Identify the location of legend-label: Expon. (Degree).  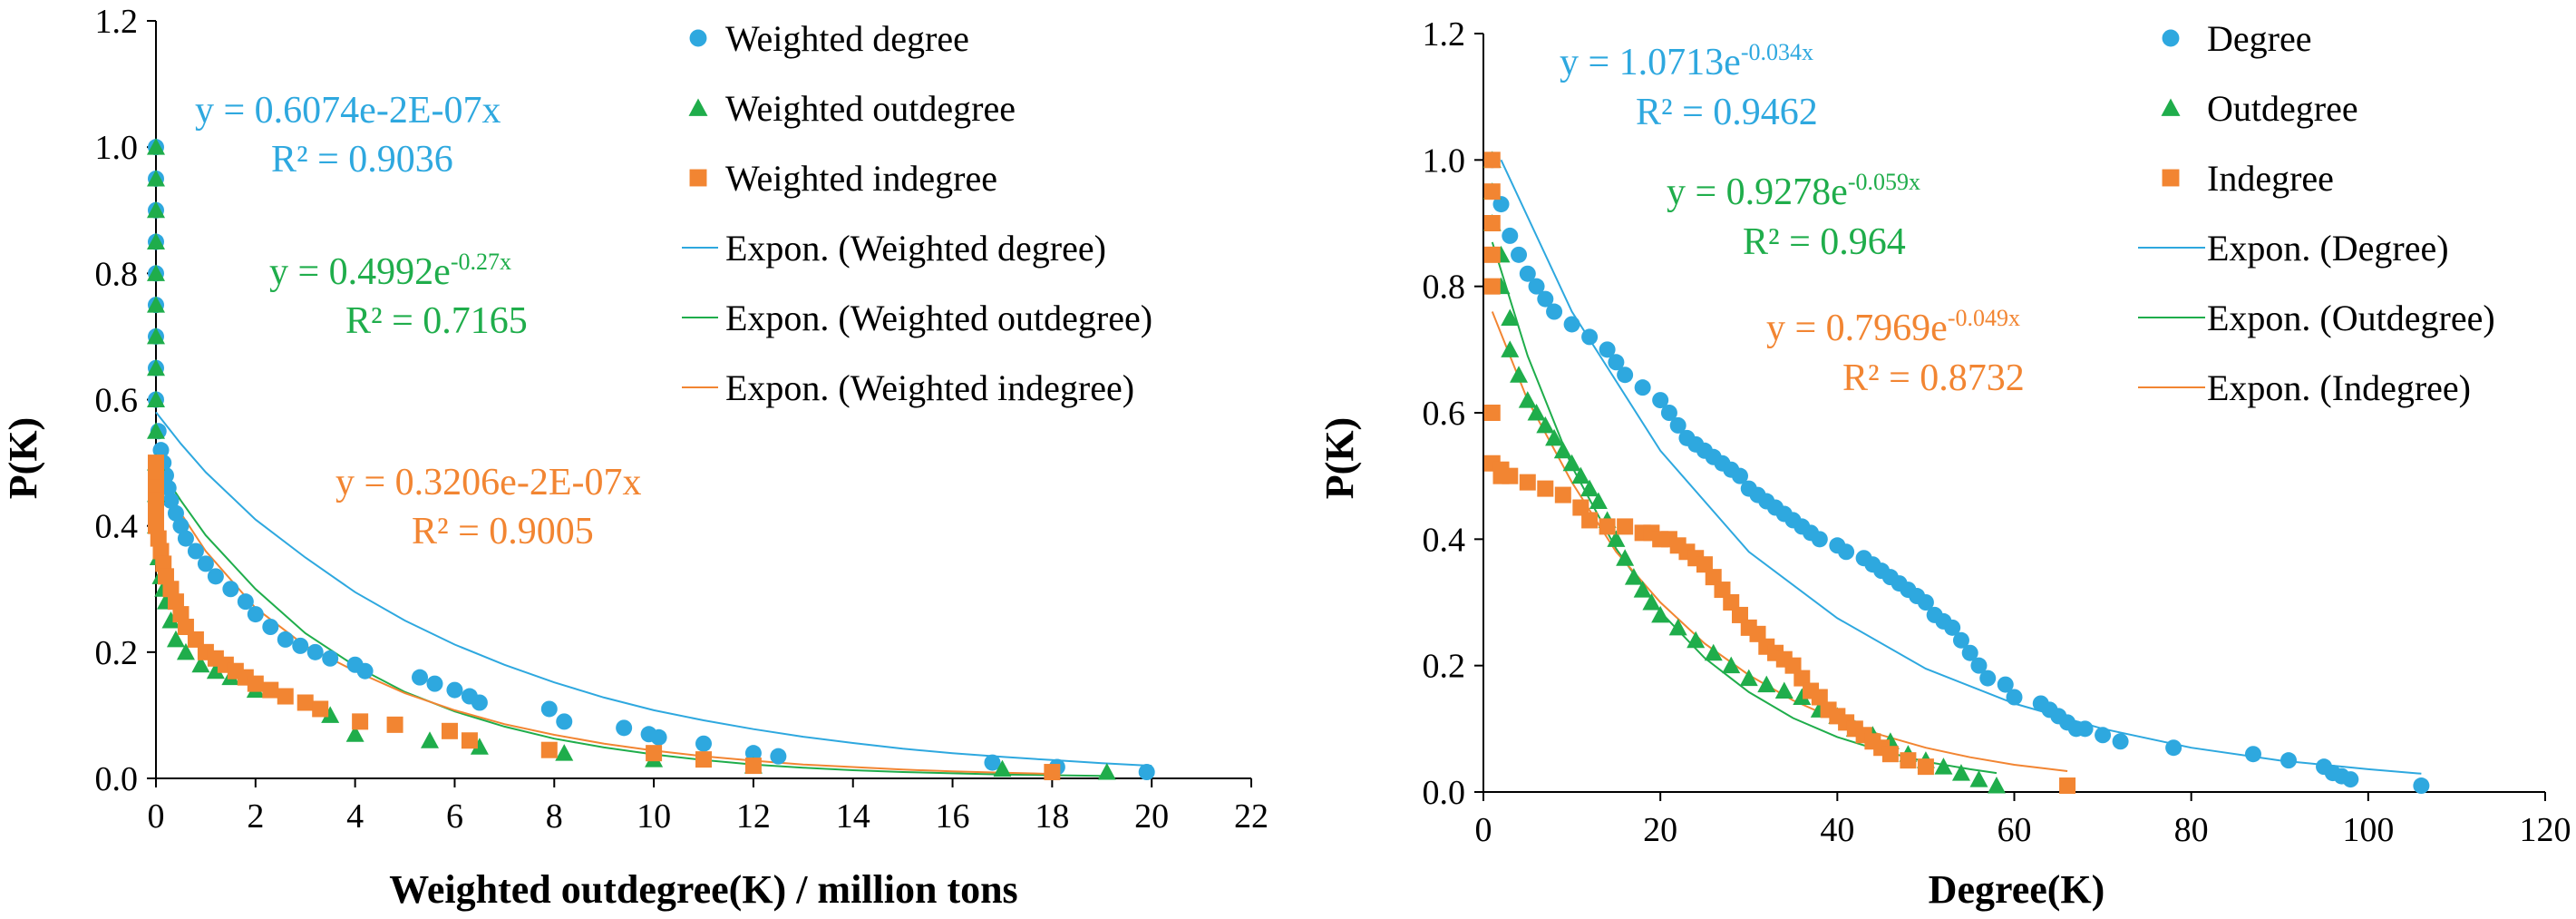
(2328, 249).